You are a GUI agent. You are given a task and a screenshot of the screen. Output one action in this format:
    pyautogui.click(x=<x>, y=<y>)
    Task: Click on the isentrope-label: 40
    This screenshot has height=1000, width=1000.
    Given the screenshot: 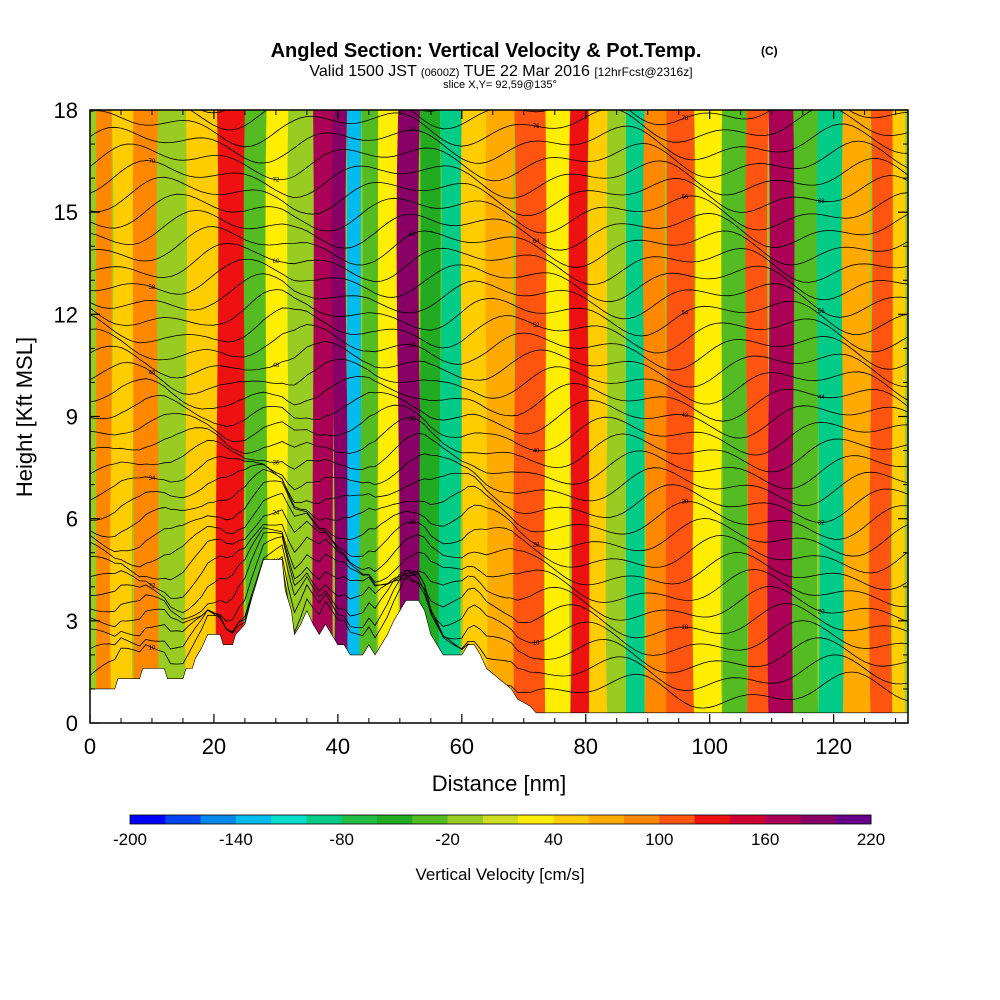 What is the action you would take?
    pyautogui.click(x=536, y=452)
    